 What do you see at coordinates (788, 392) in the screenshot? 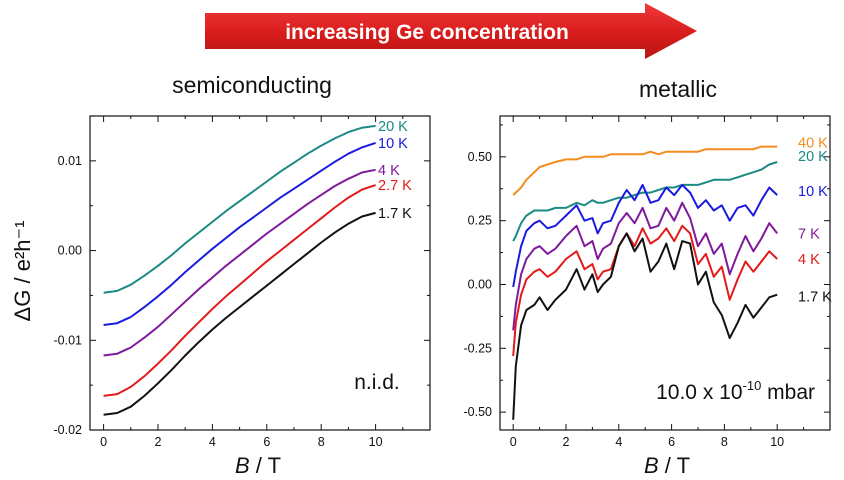
I see `right-annotation-unit: mbar` at bounding box center [788, 392].